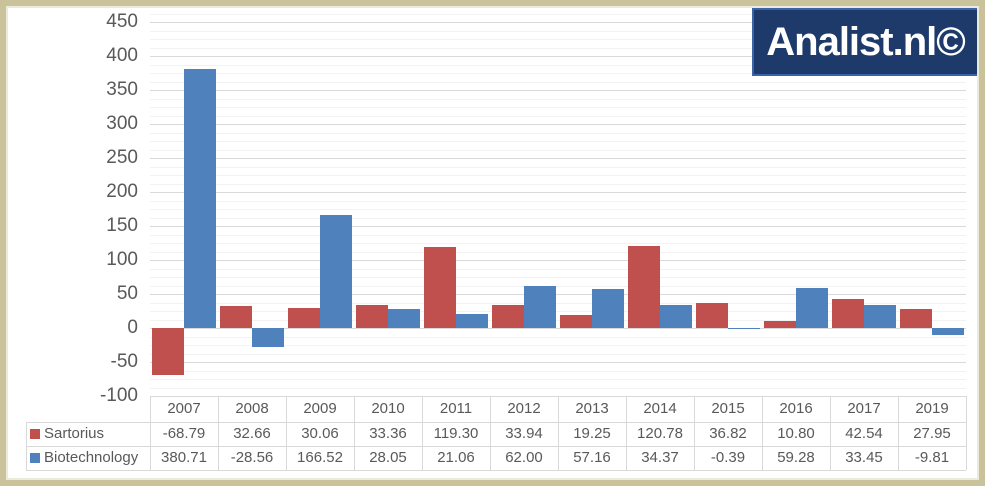 The width and height of the screenshot is (985, 486). What do you see at coordinates (336, 271) in the screenshot?
I see `bar-biotechnology-2009` at bounding box center [336, 271].